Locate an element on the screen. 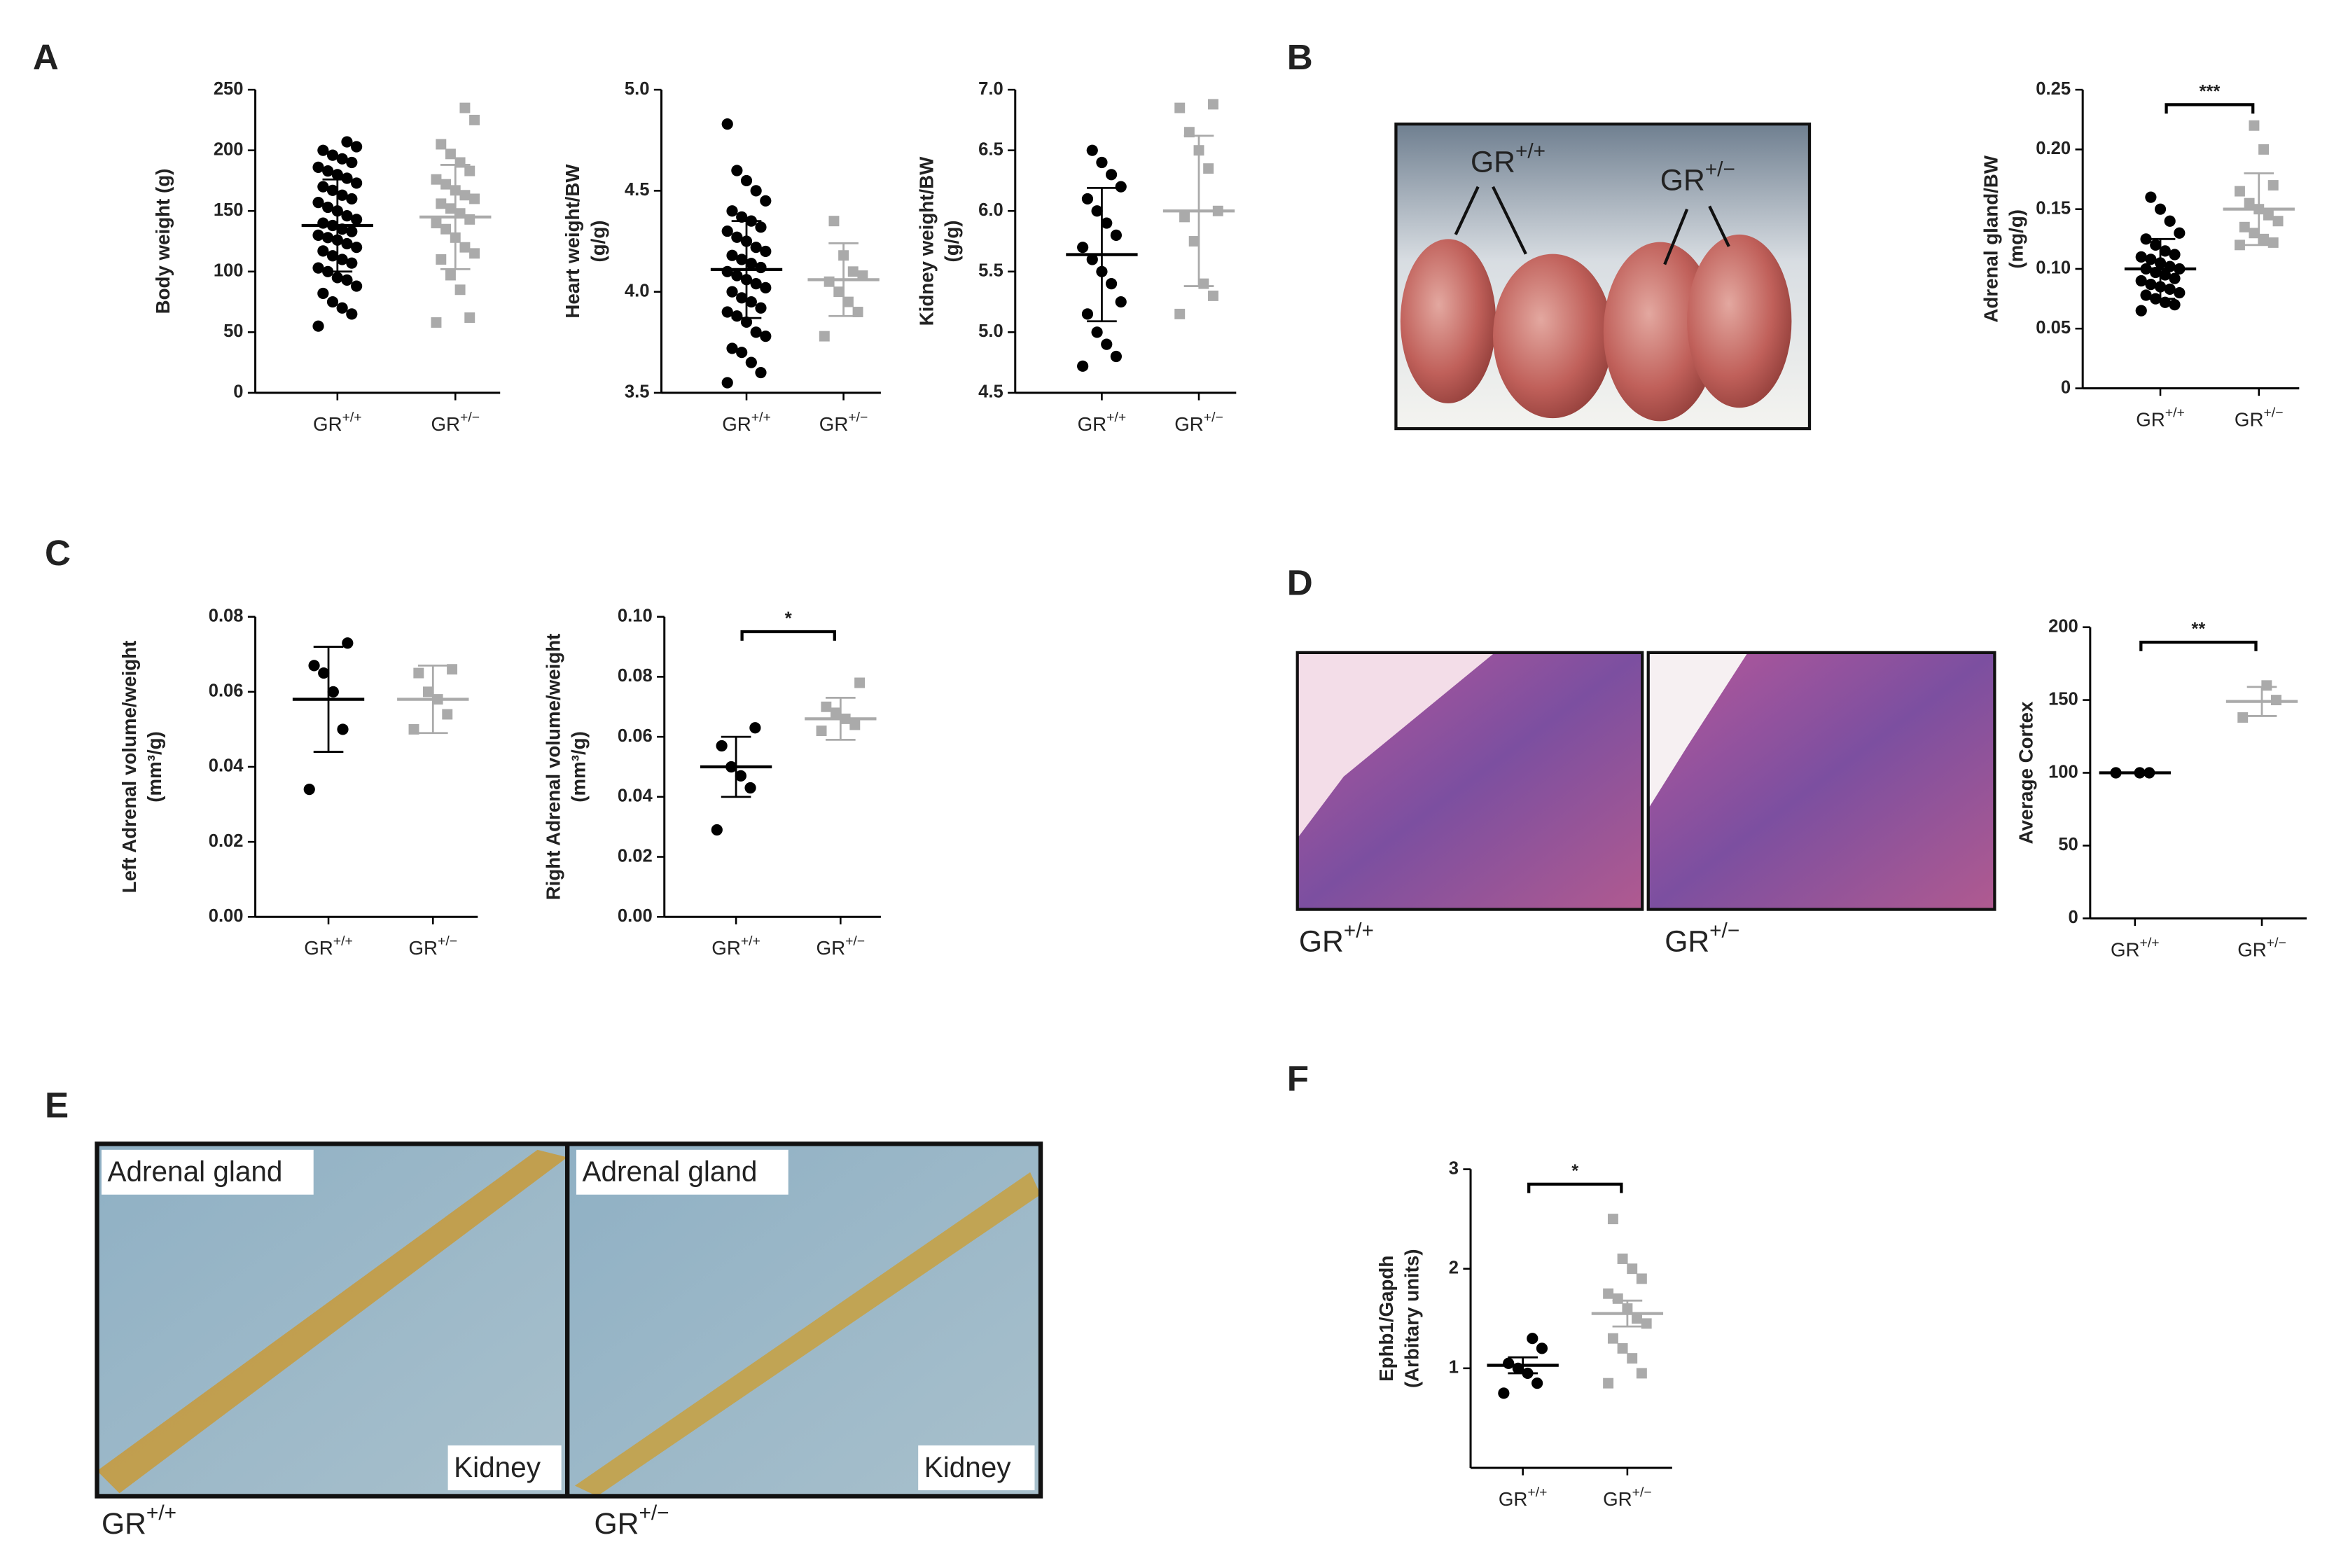 The width and height of the screenshot is (2341, 1568). y-tick-label: 0.20 is located at coordinates (2053, 148).